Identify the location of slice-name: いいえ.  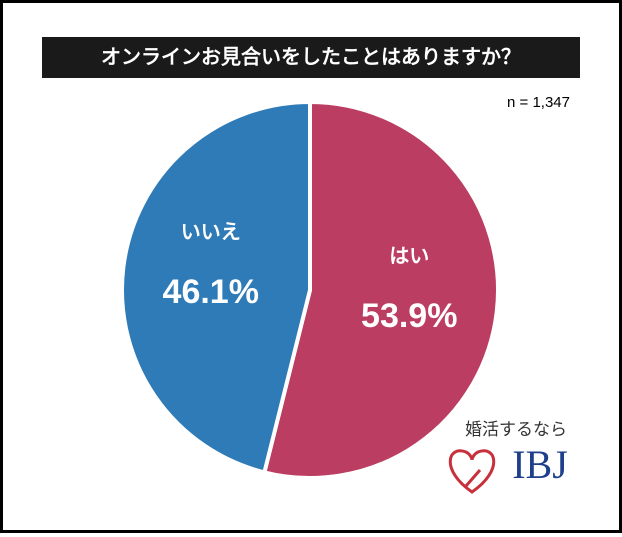
(211, 231).